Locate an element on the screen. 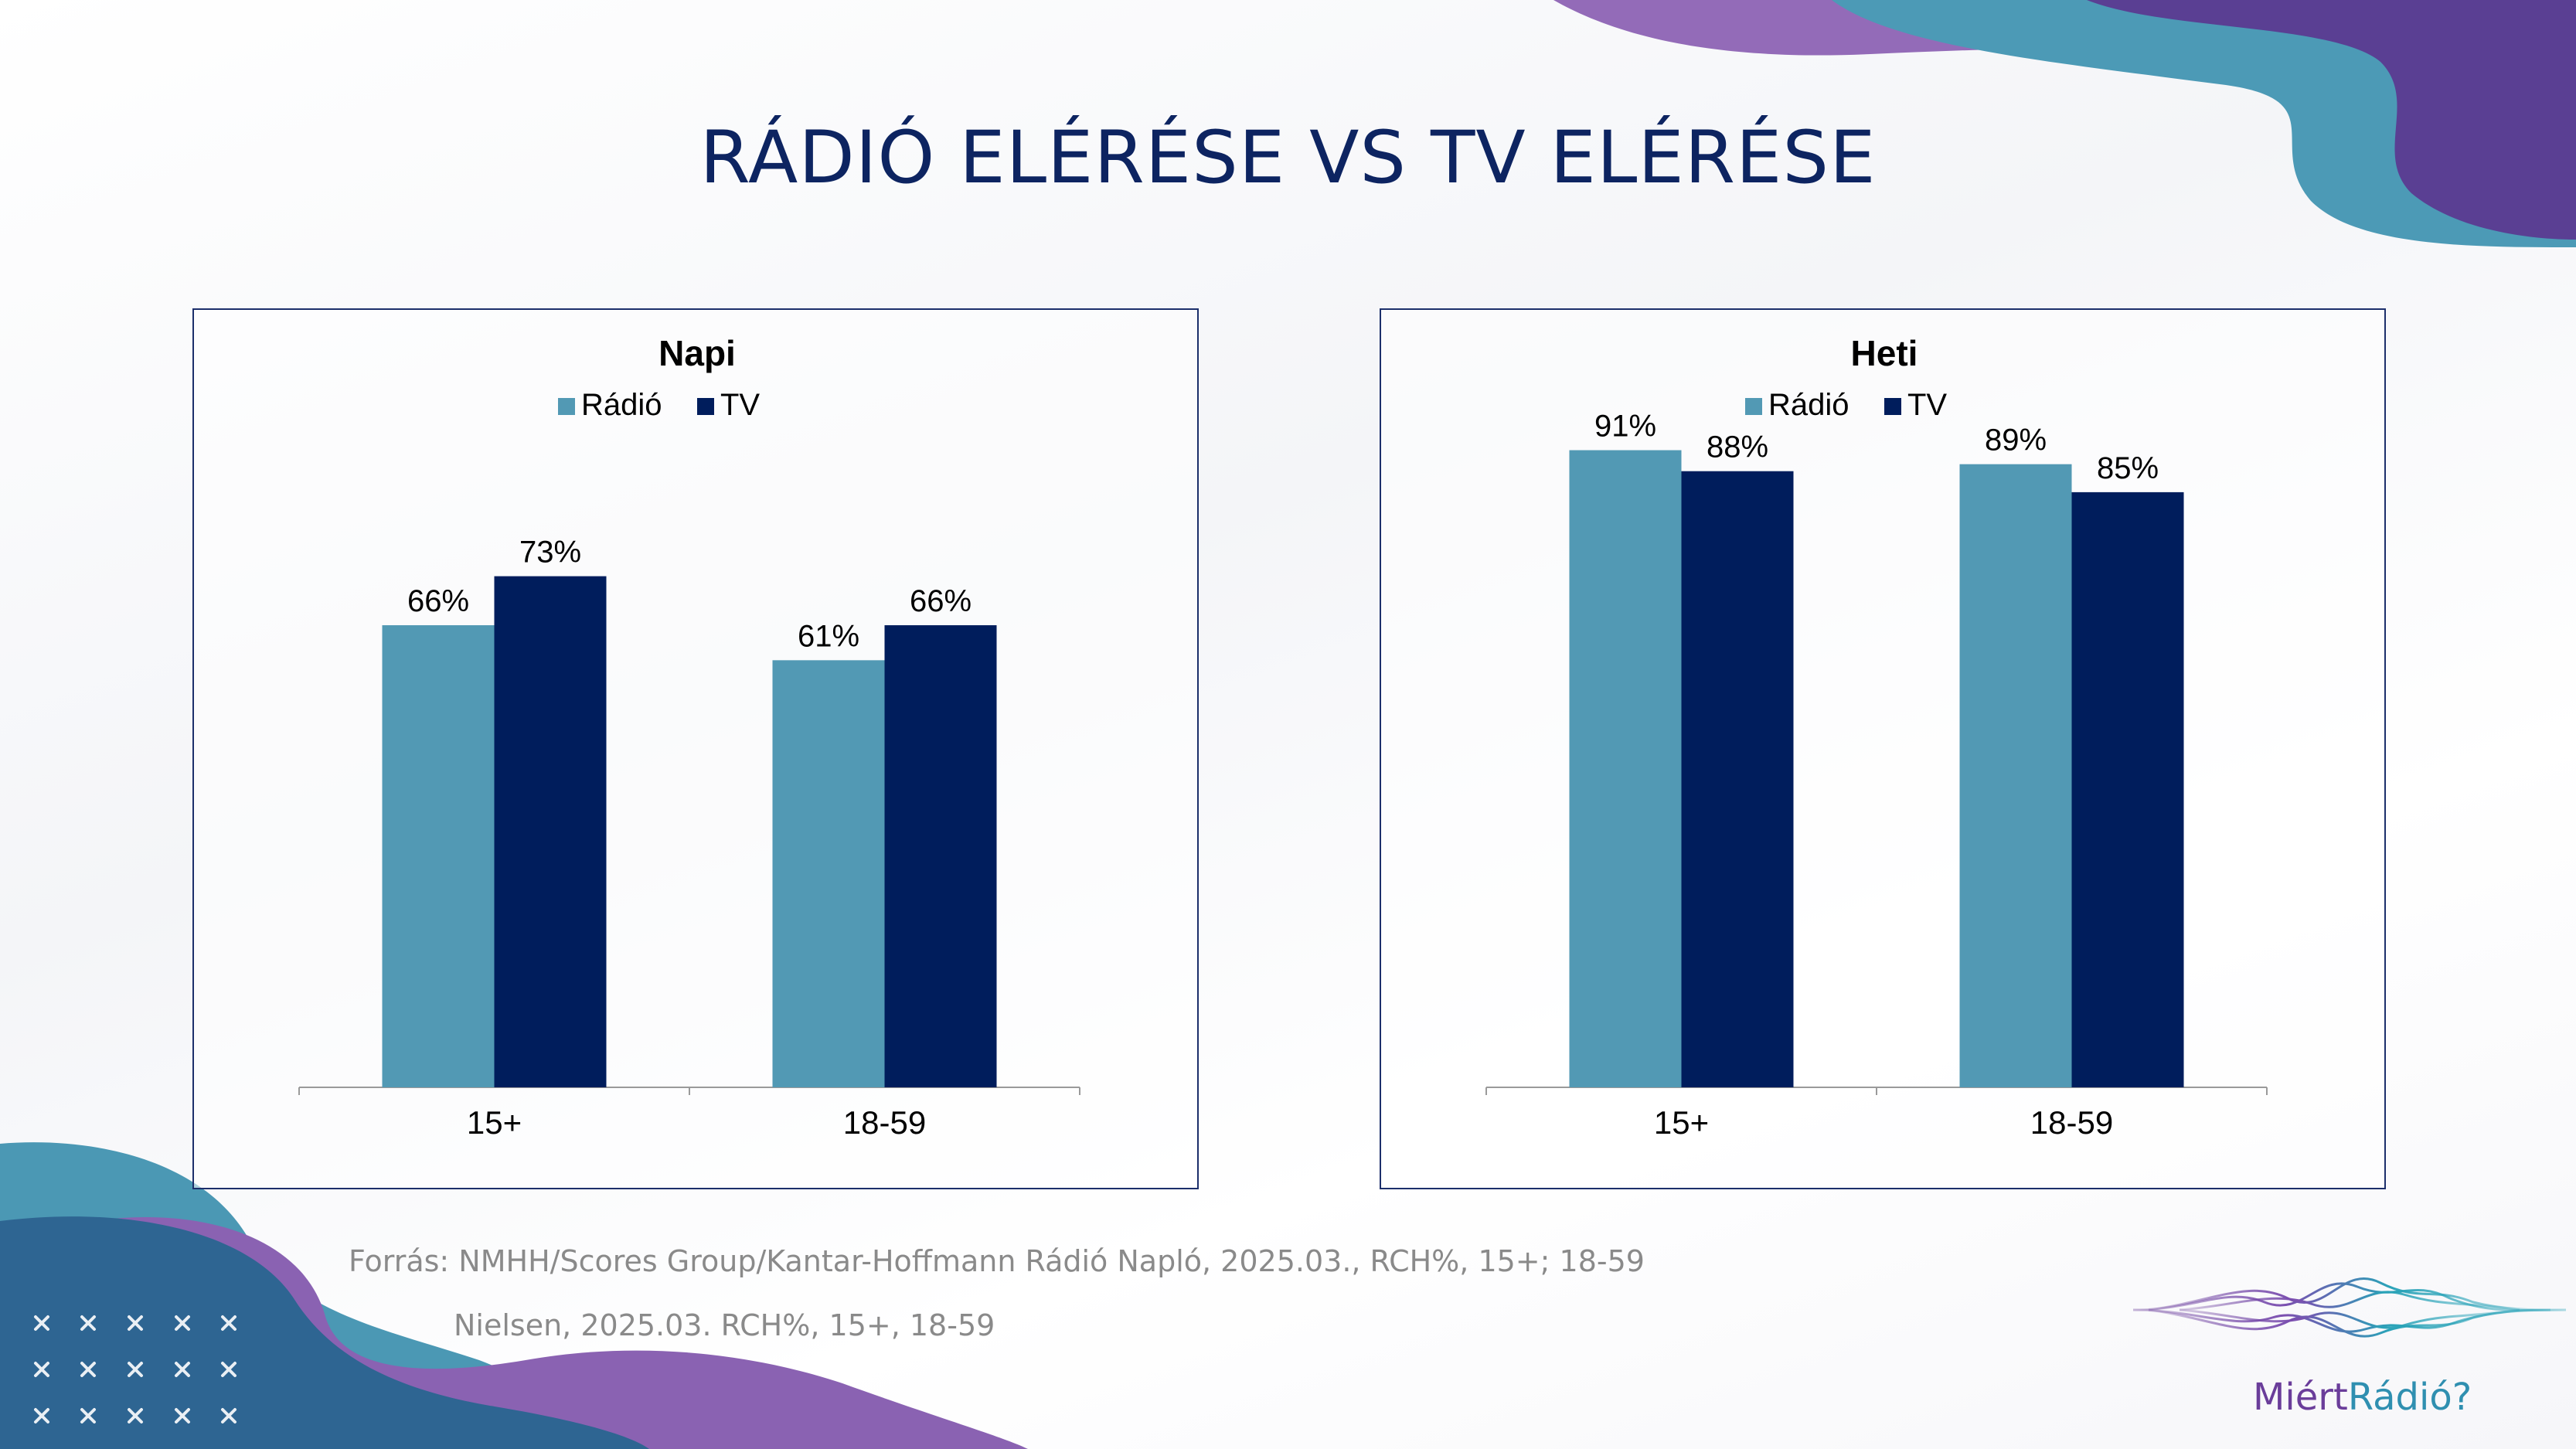  x-mark-grid-icon is located at coordinates (135, 1369).